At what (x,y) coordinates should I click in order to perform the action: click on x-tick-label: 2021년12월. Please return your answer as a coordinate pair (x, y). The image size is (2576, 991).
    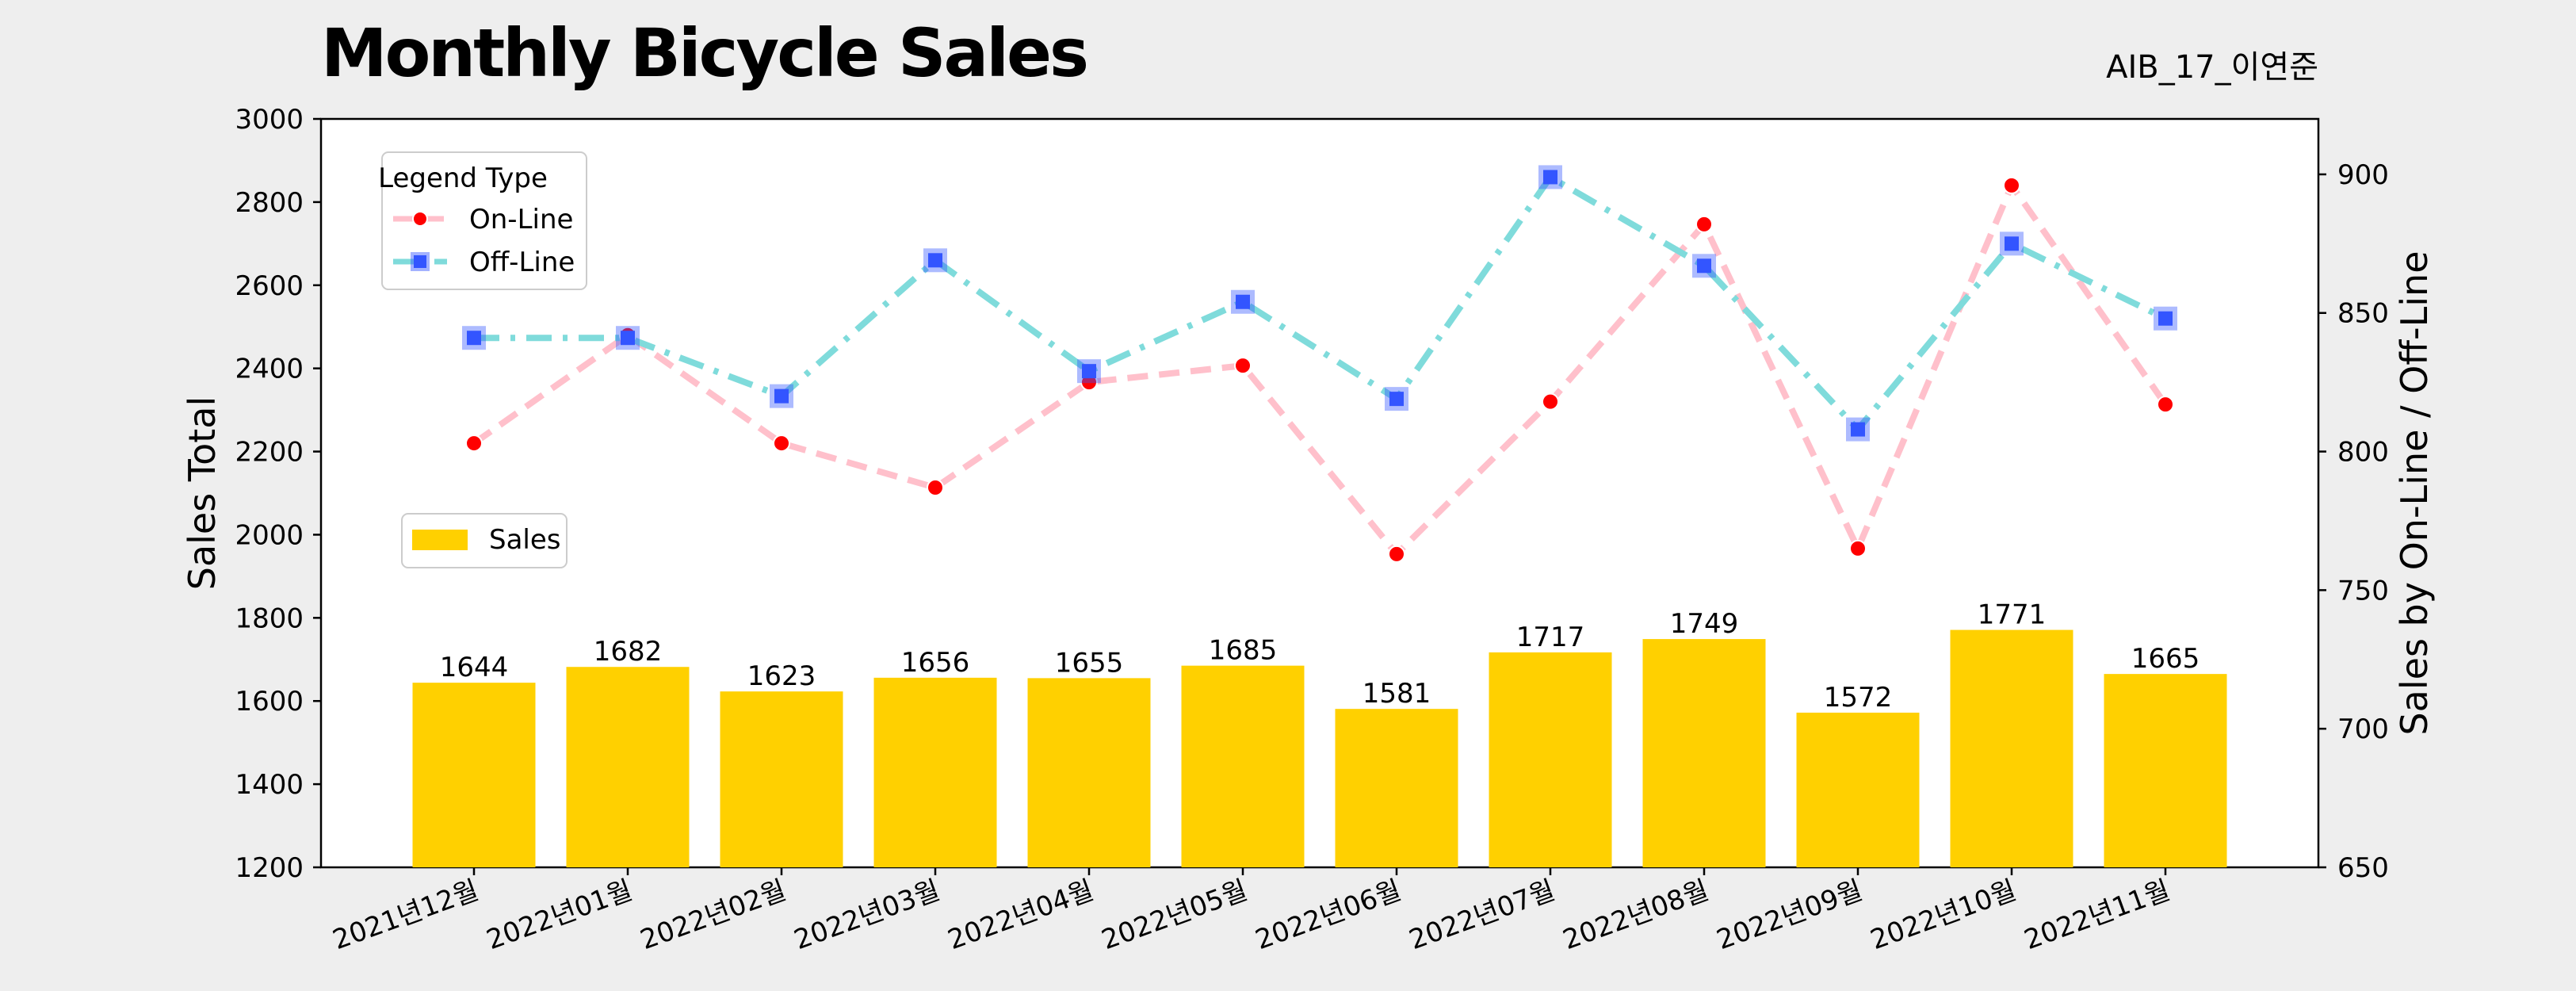
    Looking at the image, I should click on (406, 915).